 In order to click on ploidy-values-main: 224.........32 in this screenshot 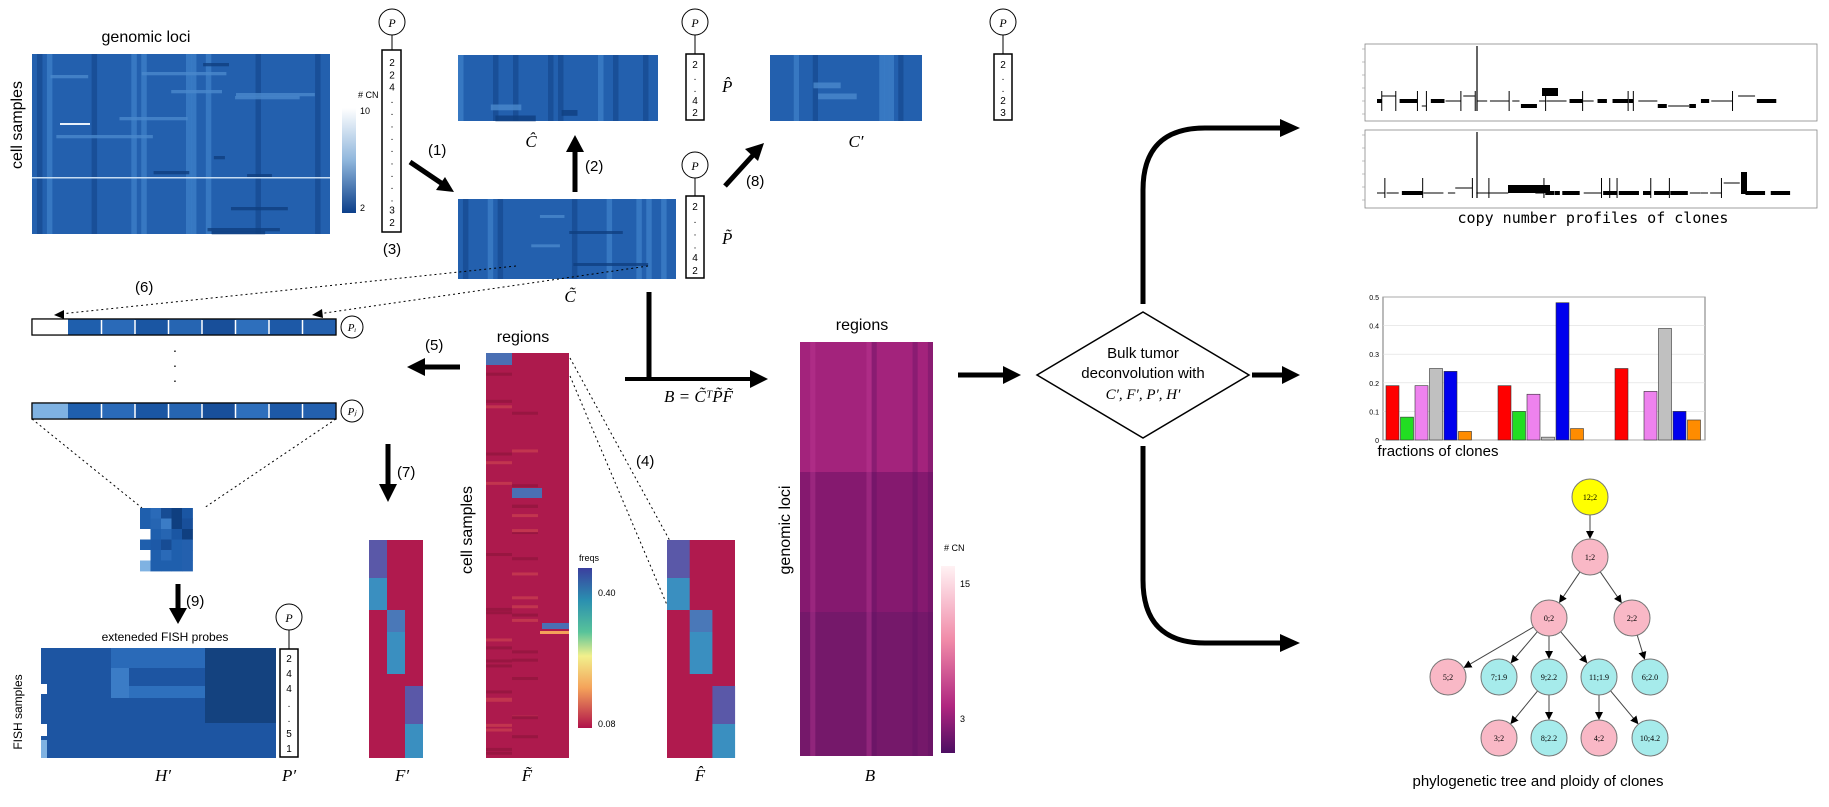, I will do `click(392, 143)`.